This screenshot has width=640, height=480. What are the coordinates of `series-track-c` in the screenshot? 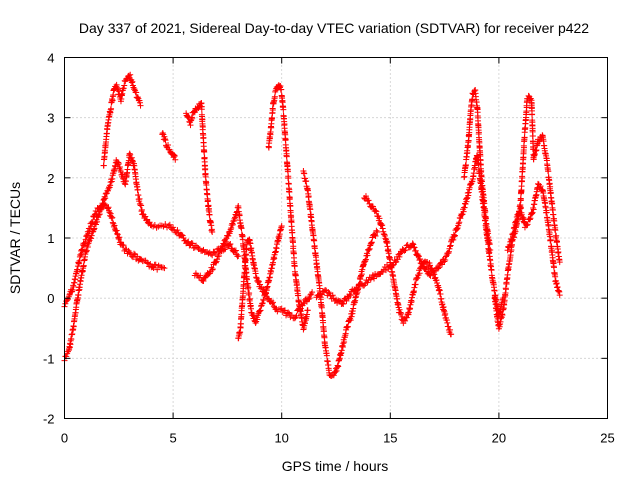 It's located at (122, 120).